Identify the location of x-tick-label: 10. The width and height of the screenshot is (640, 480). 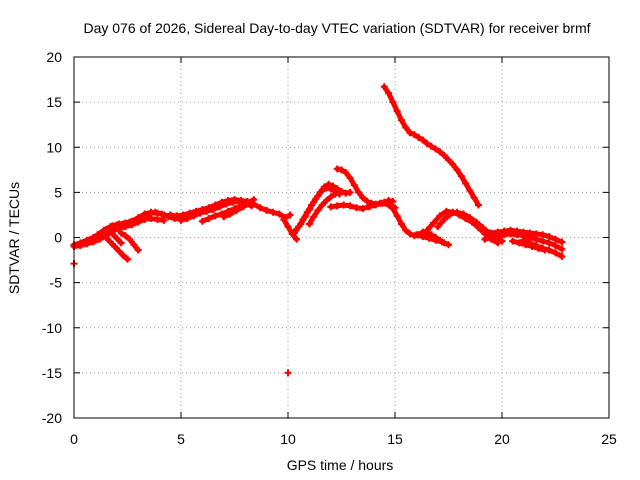
(288, 439).